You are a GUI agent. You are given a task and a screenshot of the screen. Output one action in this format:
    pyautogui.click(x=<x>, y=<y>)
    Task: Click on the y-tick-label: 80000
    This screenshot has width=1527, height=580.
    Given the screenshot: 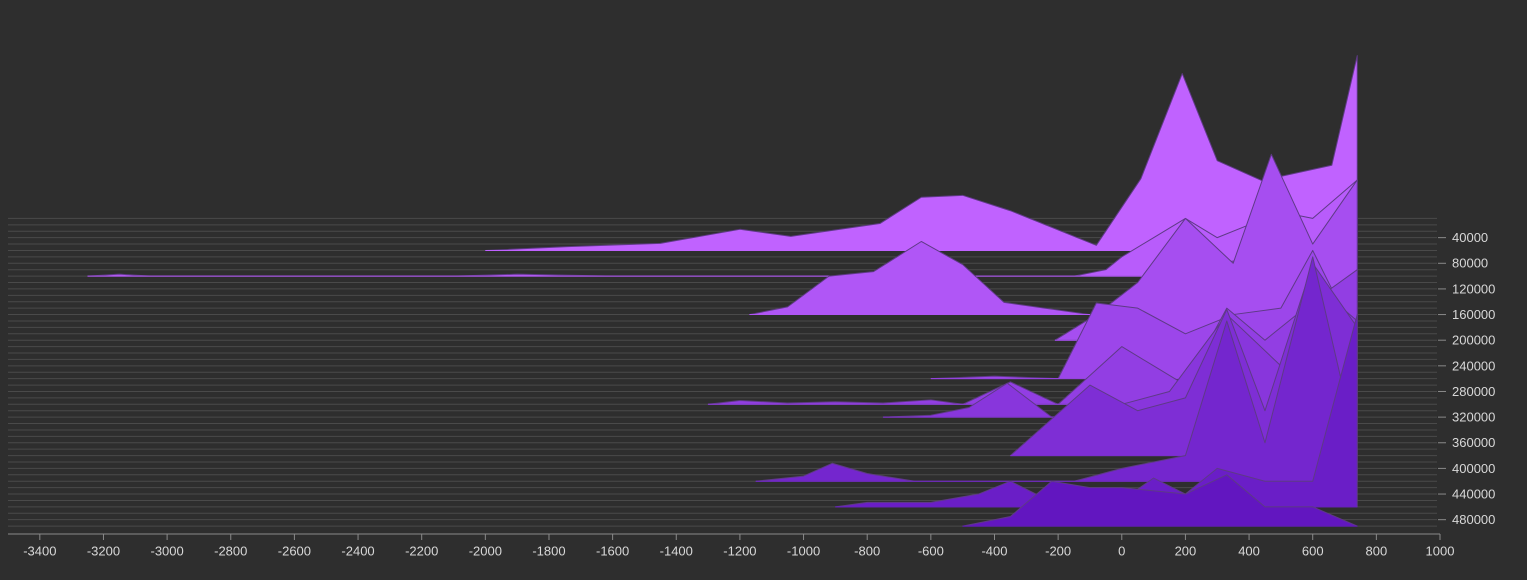 What is the action you would take?
    pyautogui.click(x=1470, y=263)
    